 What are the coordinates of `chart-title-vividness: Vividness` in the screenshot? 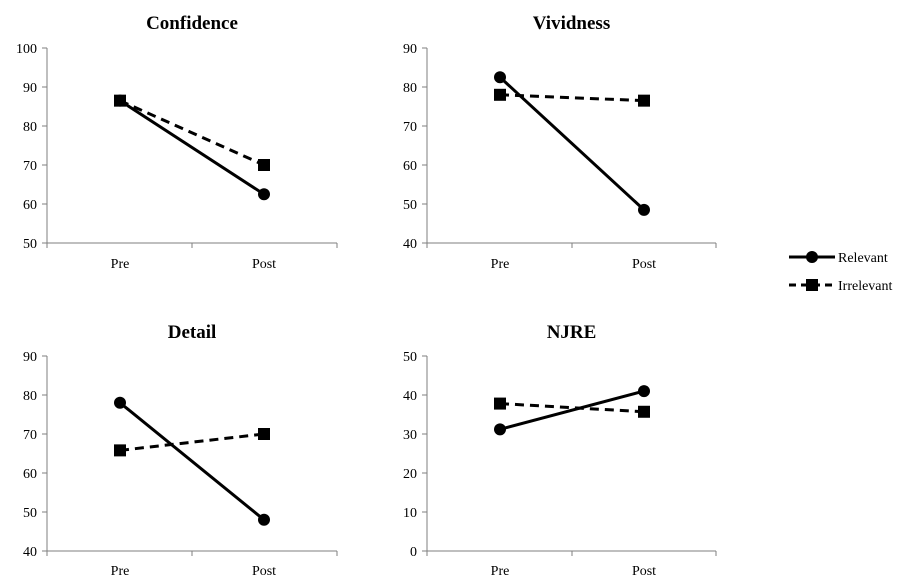 It's located at (571, 23).